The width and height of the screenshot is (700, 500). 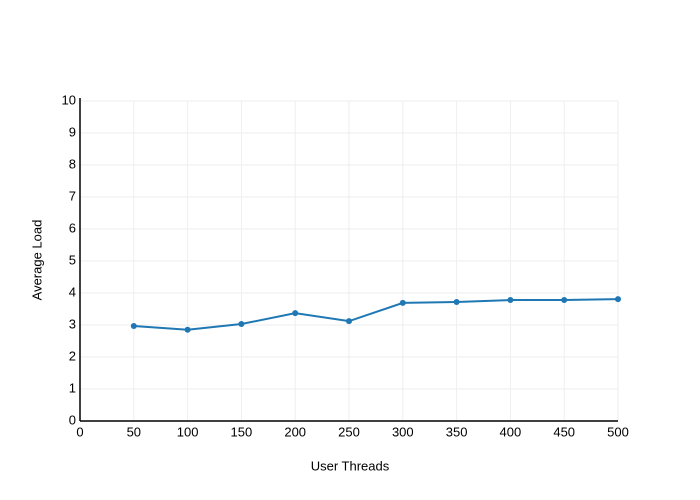 I want to click on y-tick-label: 0, so click(x=72, y=419).